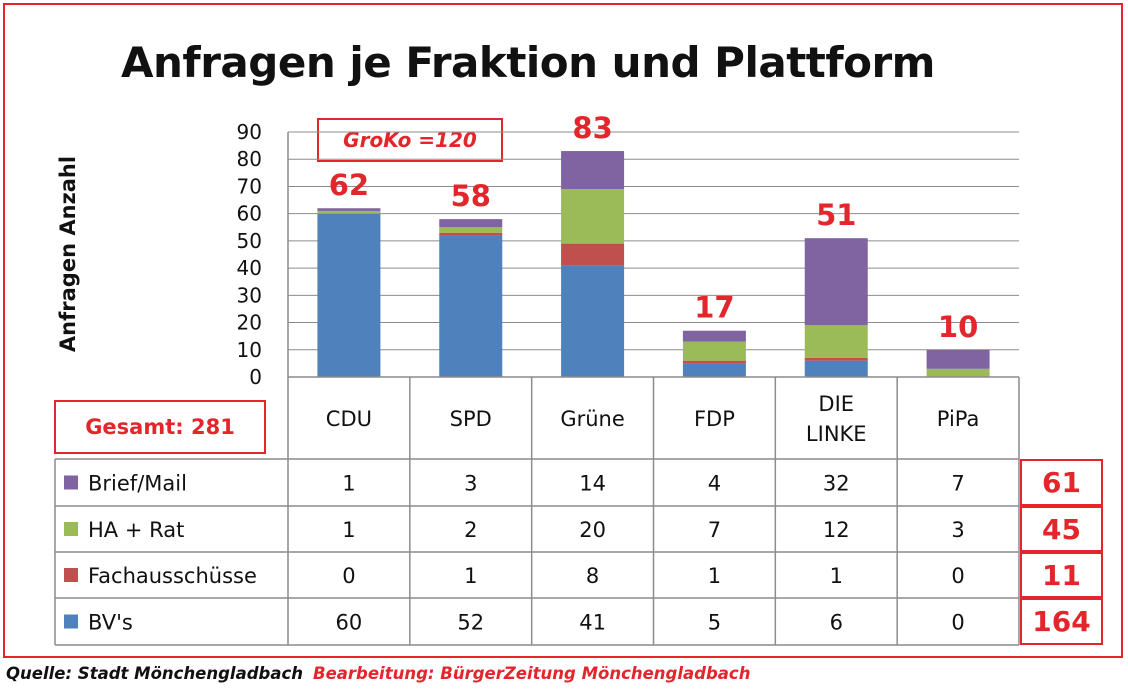  I want to click on table-cell-value: 60, so click(349, 623).